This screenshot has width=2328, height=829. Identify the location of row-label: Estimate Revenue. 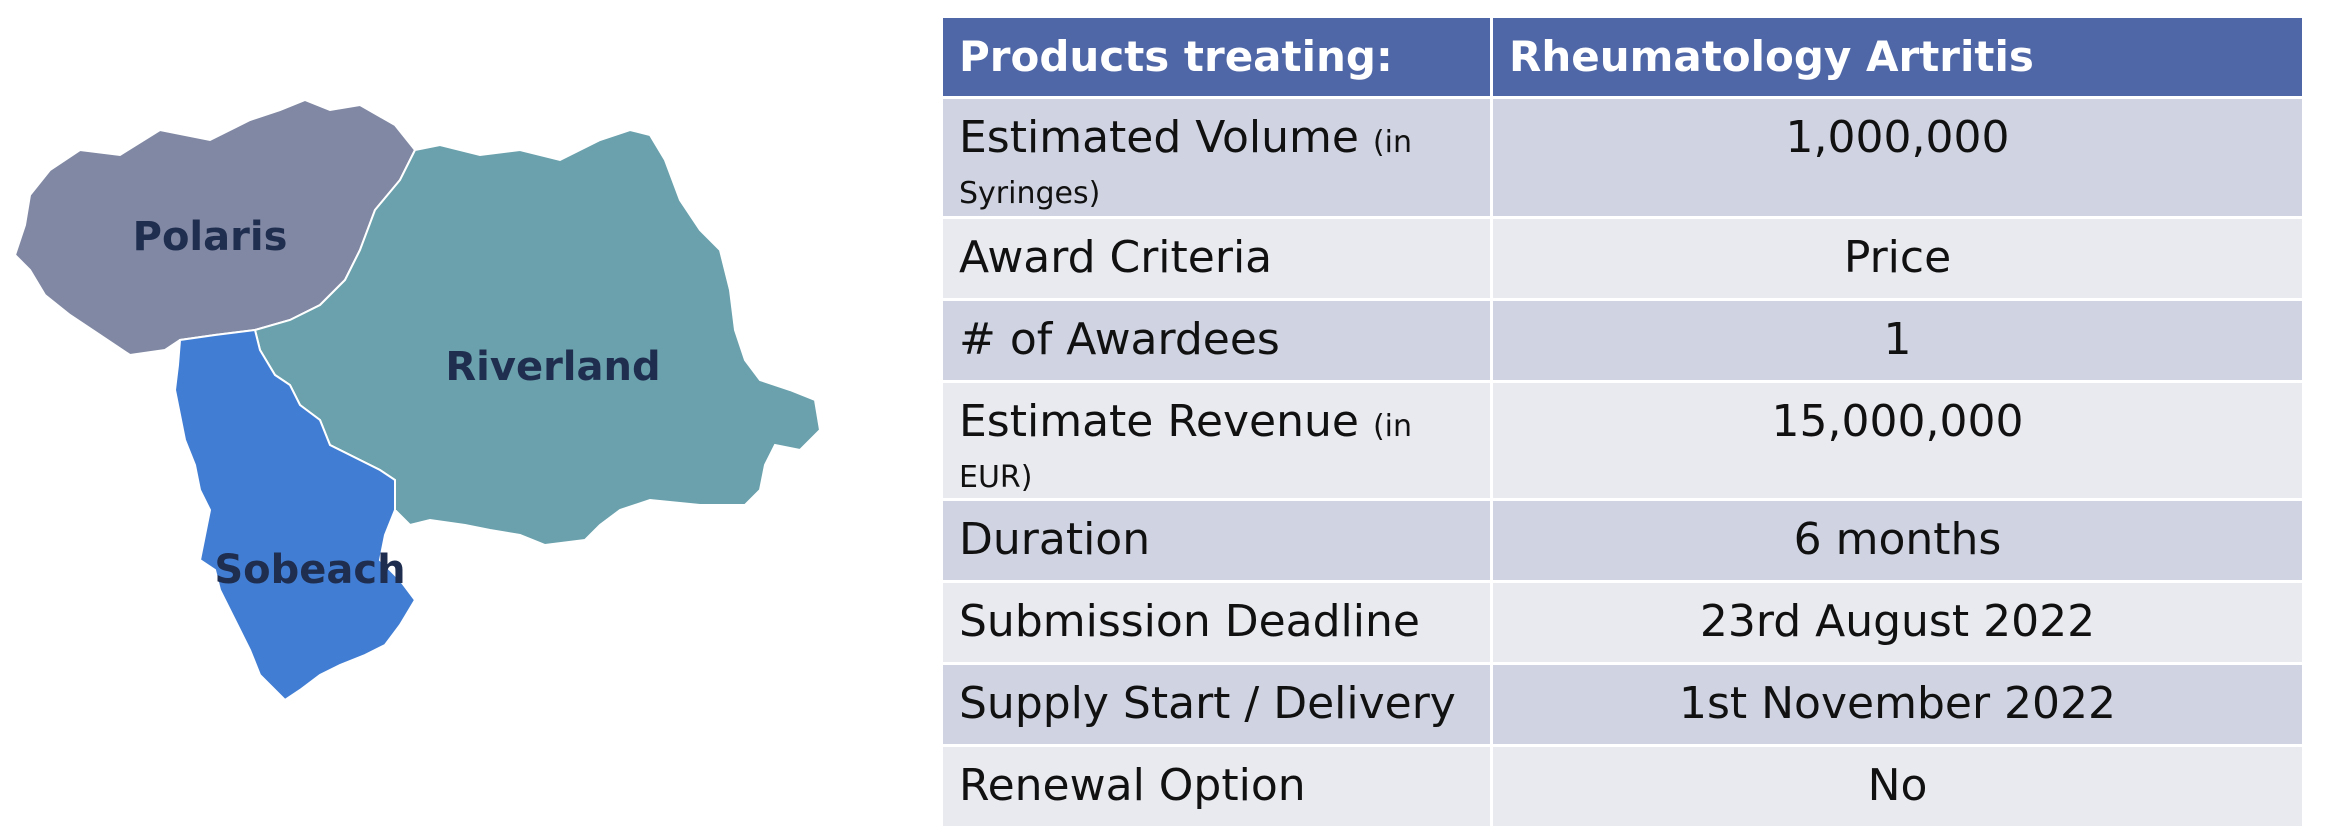
(1159, 421).